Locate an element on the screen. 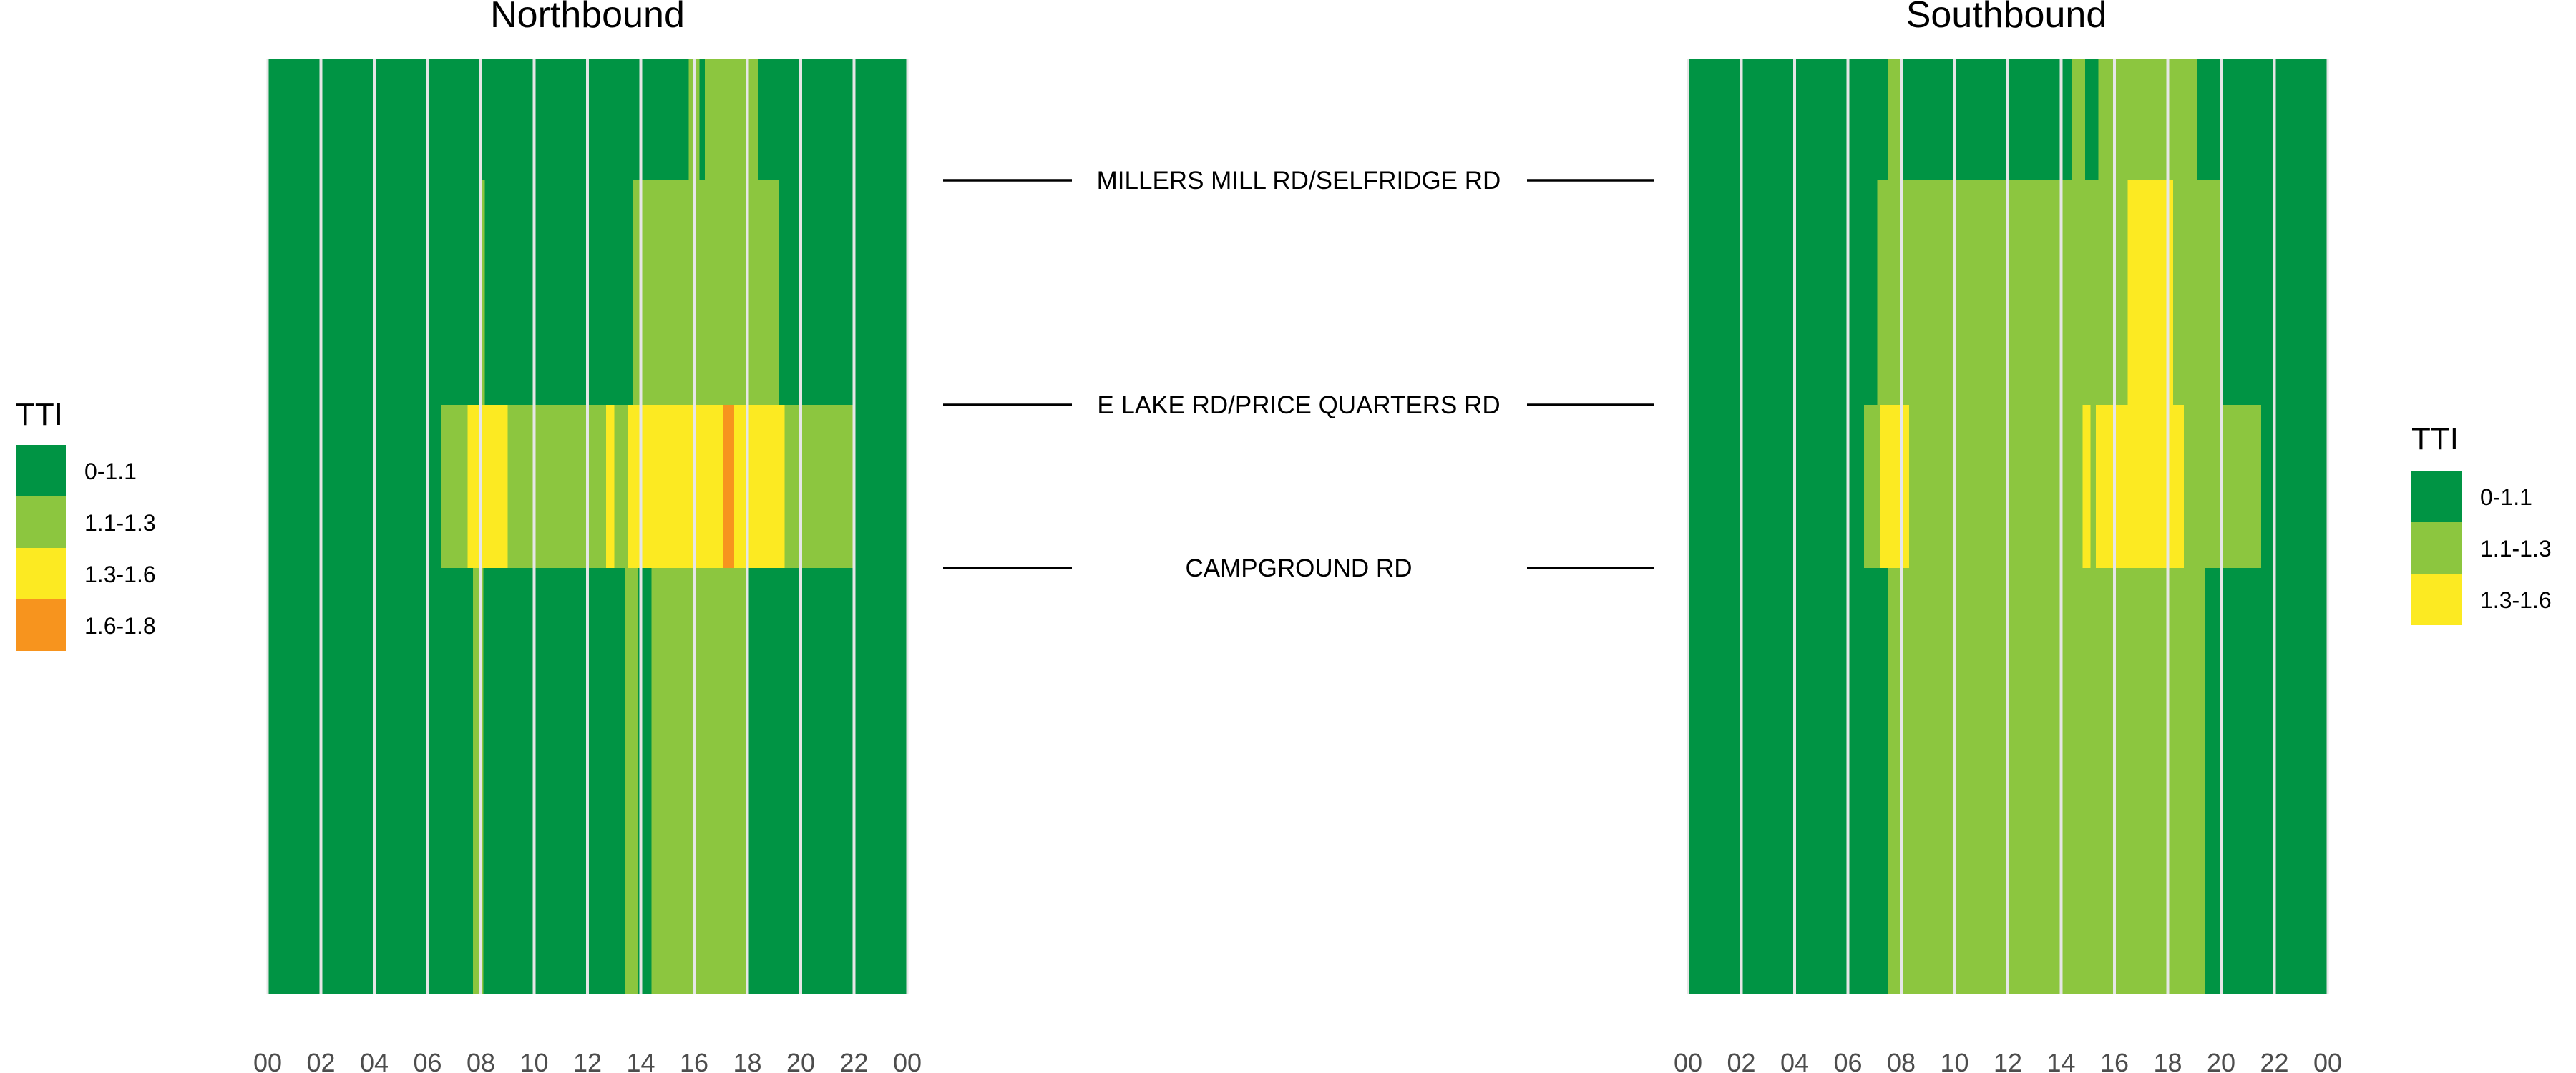  southbound-x-tick-label: 16 is located at coordinates (2114, 1060).